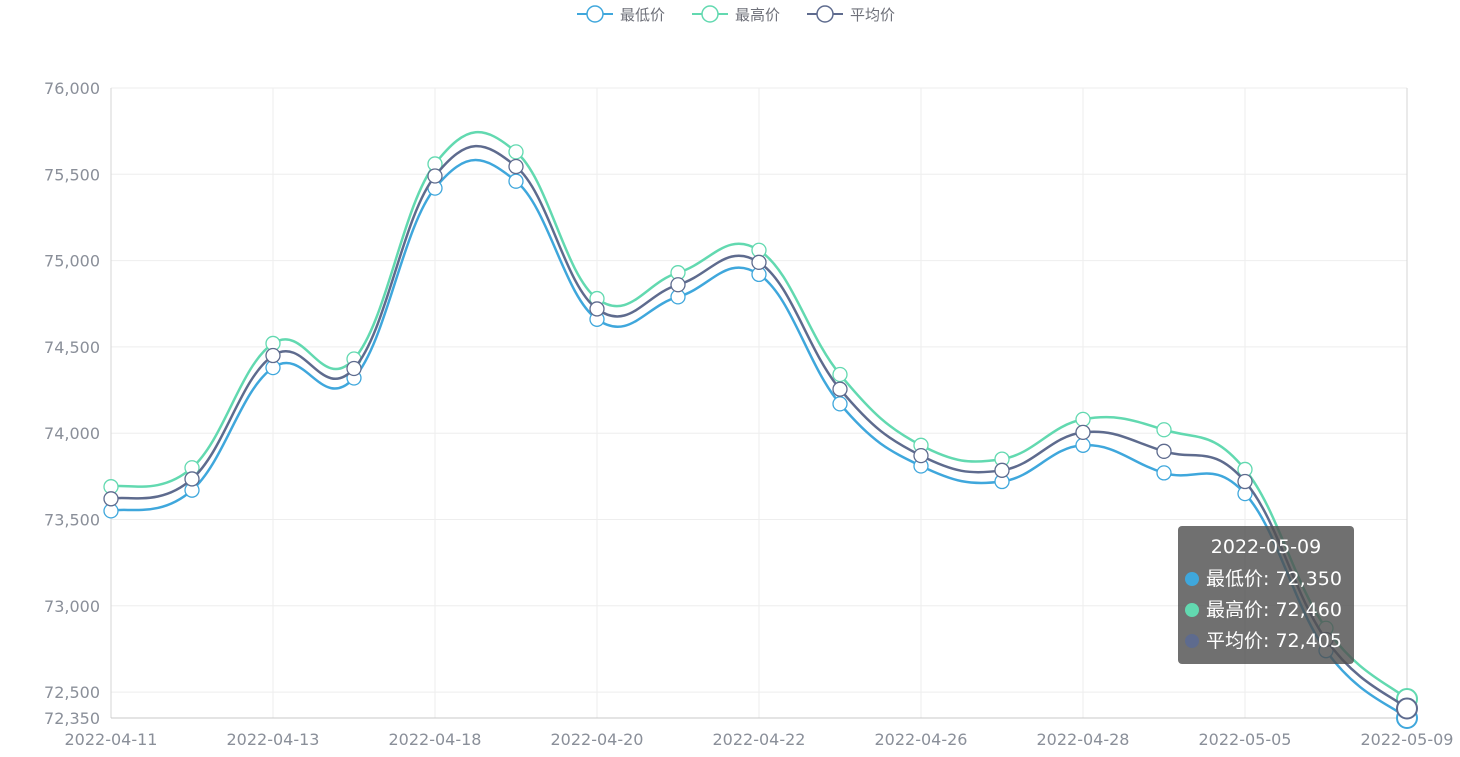 This screenshot has width=1460, height=757. I want to click on legend-item: 最高价, so click(736, 14).